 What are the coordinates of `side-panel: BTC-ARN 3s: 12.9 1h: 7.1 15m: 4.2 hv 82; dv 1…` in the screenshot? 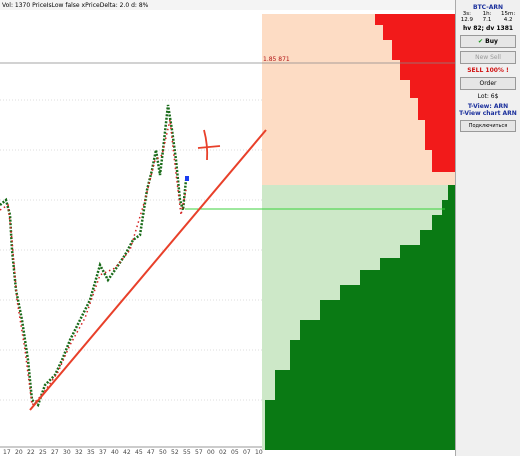 It's located at (487, 228).